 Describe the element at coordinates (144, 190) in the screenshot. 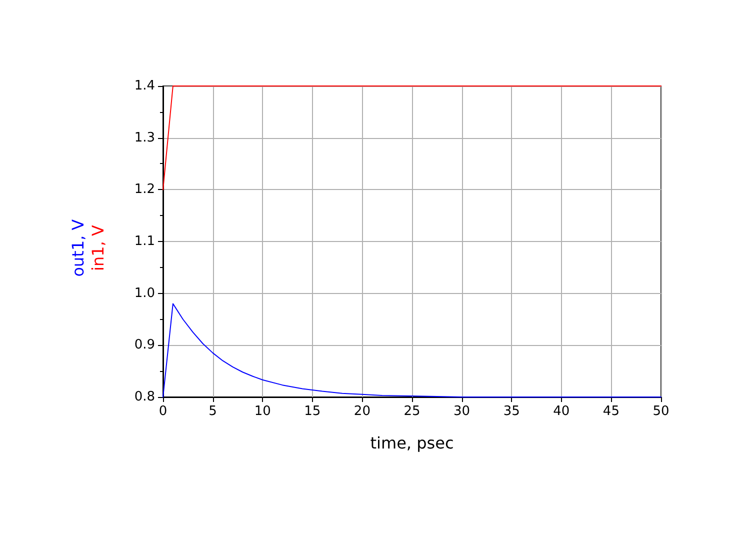

I see `y-tick-label: 1.2` at that location.